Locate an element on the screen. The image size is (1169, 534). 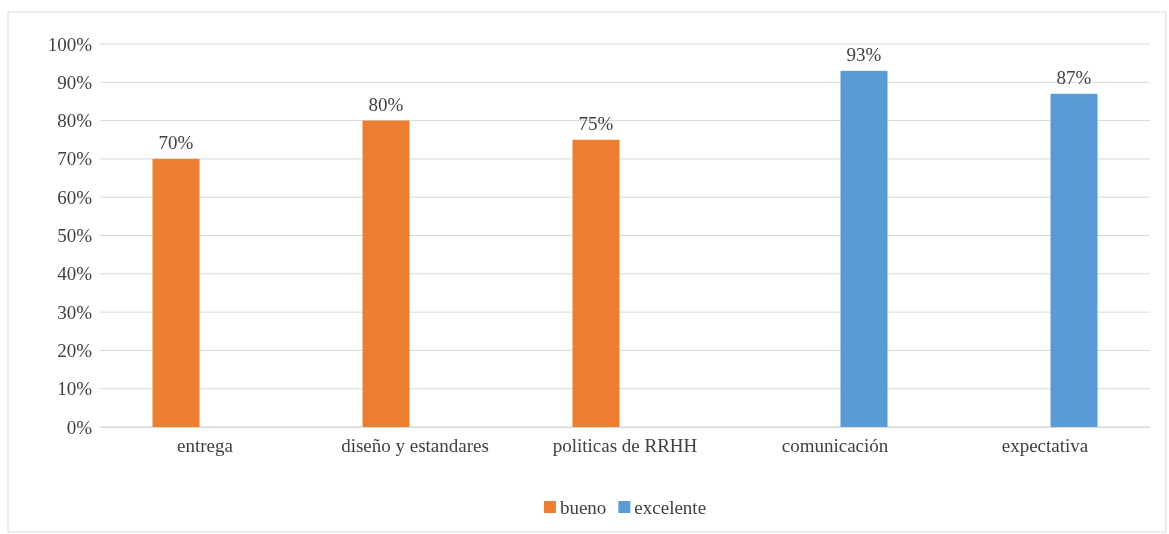
y-tick-label: 60% is located at coordinates (75, 197).